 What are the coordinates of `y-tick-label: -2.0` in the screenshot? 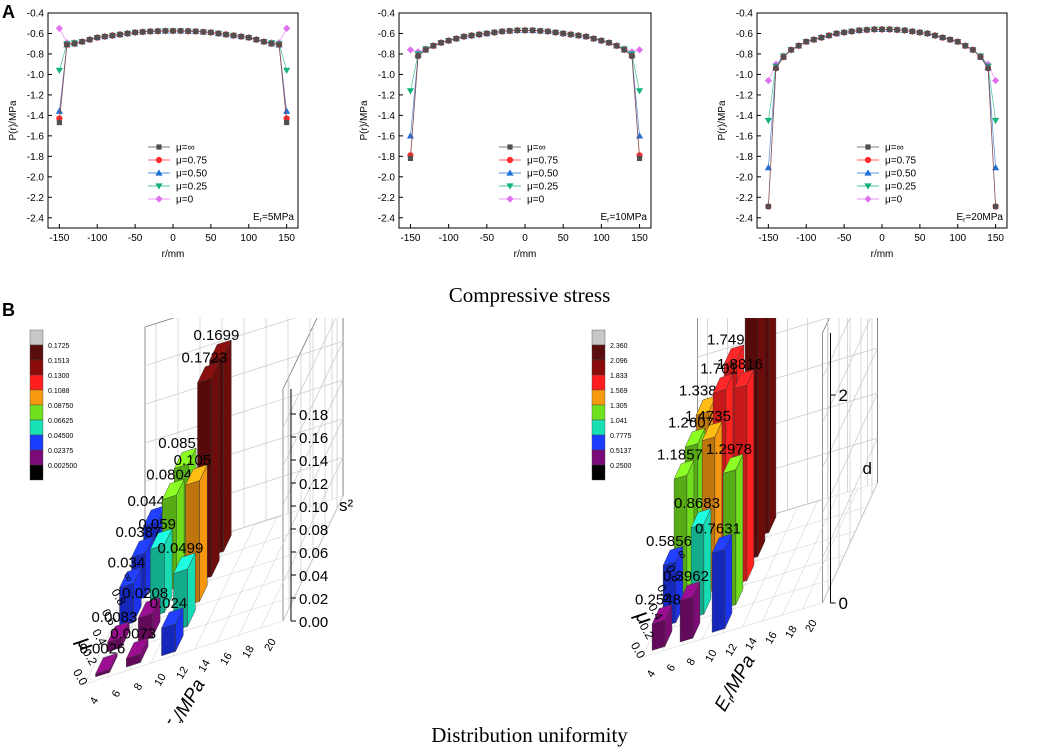 It's located at (387, 177).